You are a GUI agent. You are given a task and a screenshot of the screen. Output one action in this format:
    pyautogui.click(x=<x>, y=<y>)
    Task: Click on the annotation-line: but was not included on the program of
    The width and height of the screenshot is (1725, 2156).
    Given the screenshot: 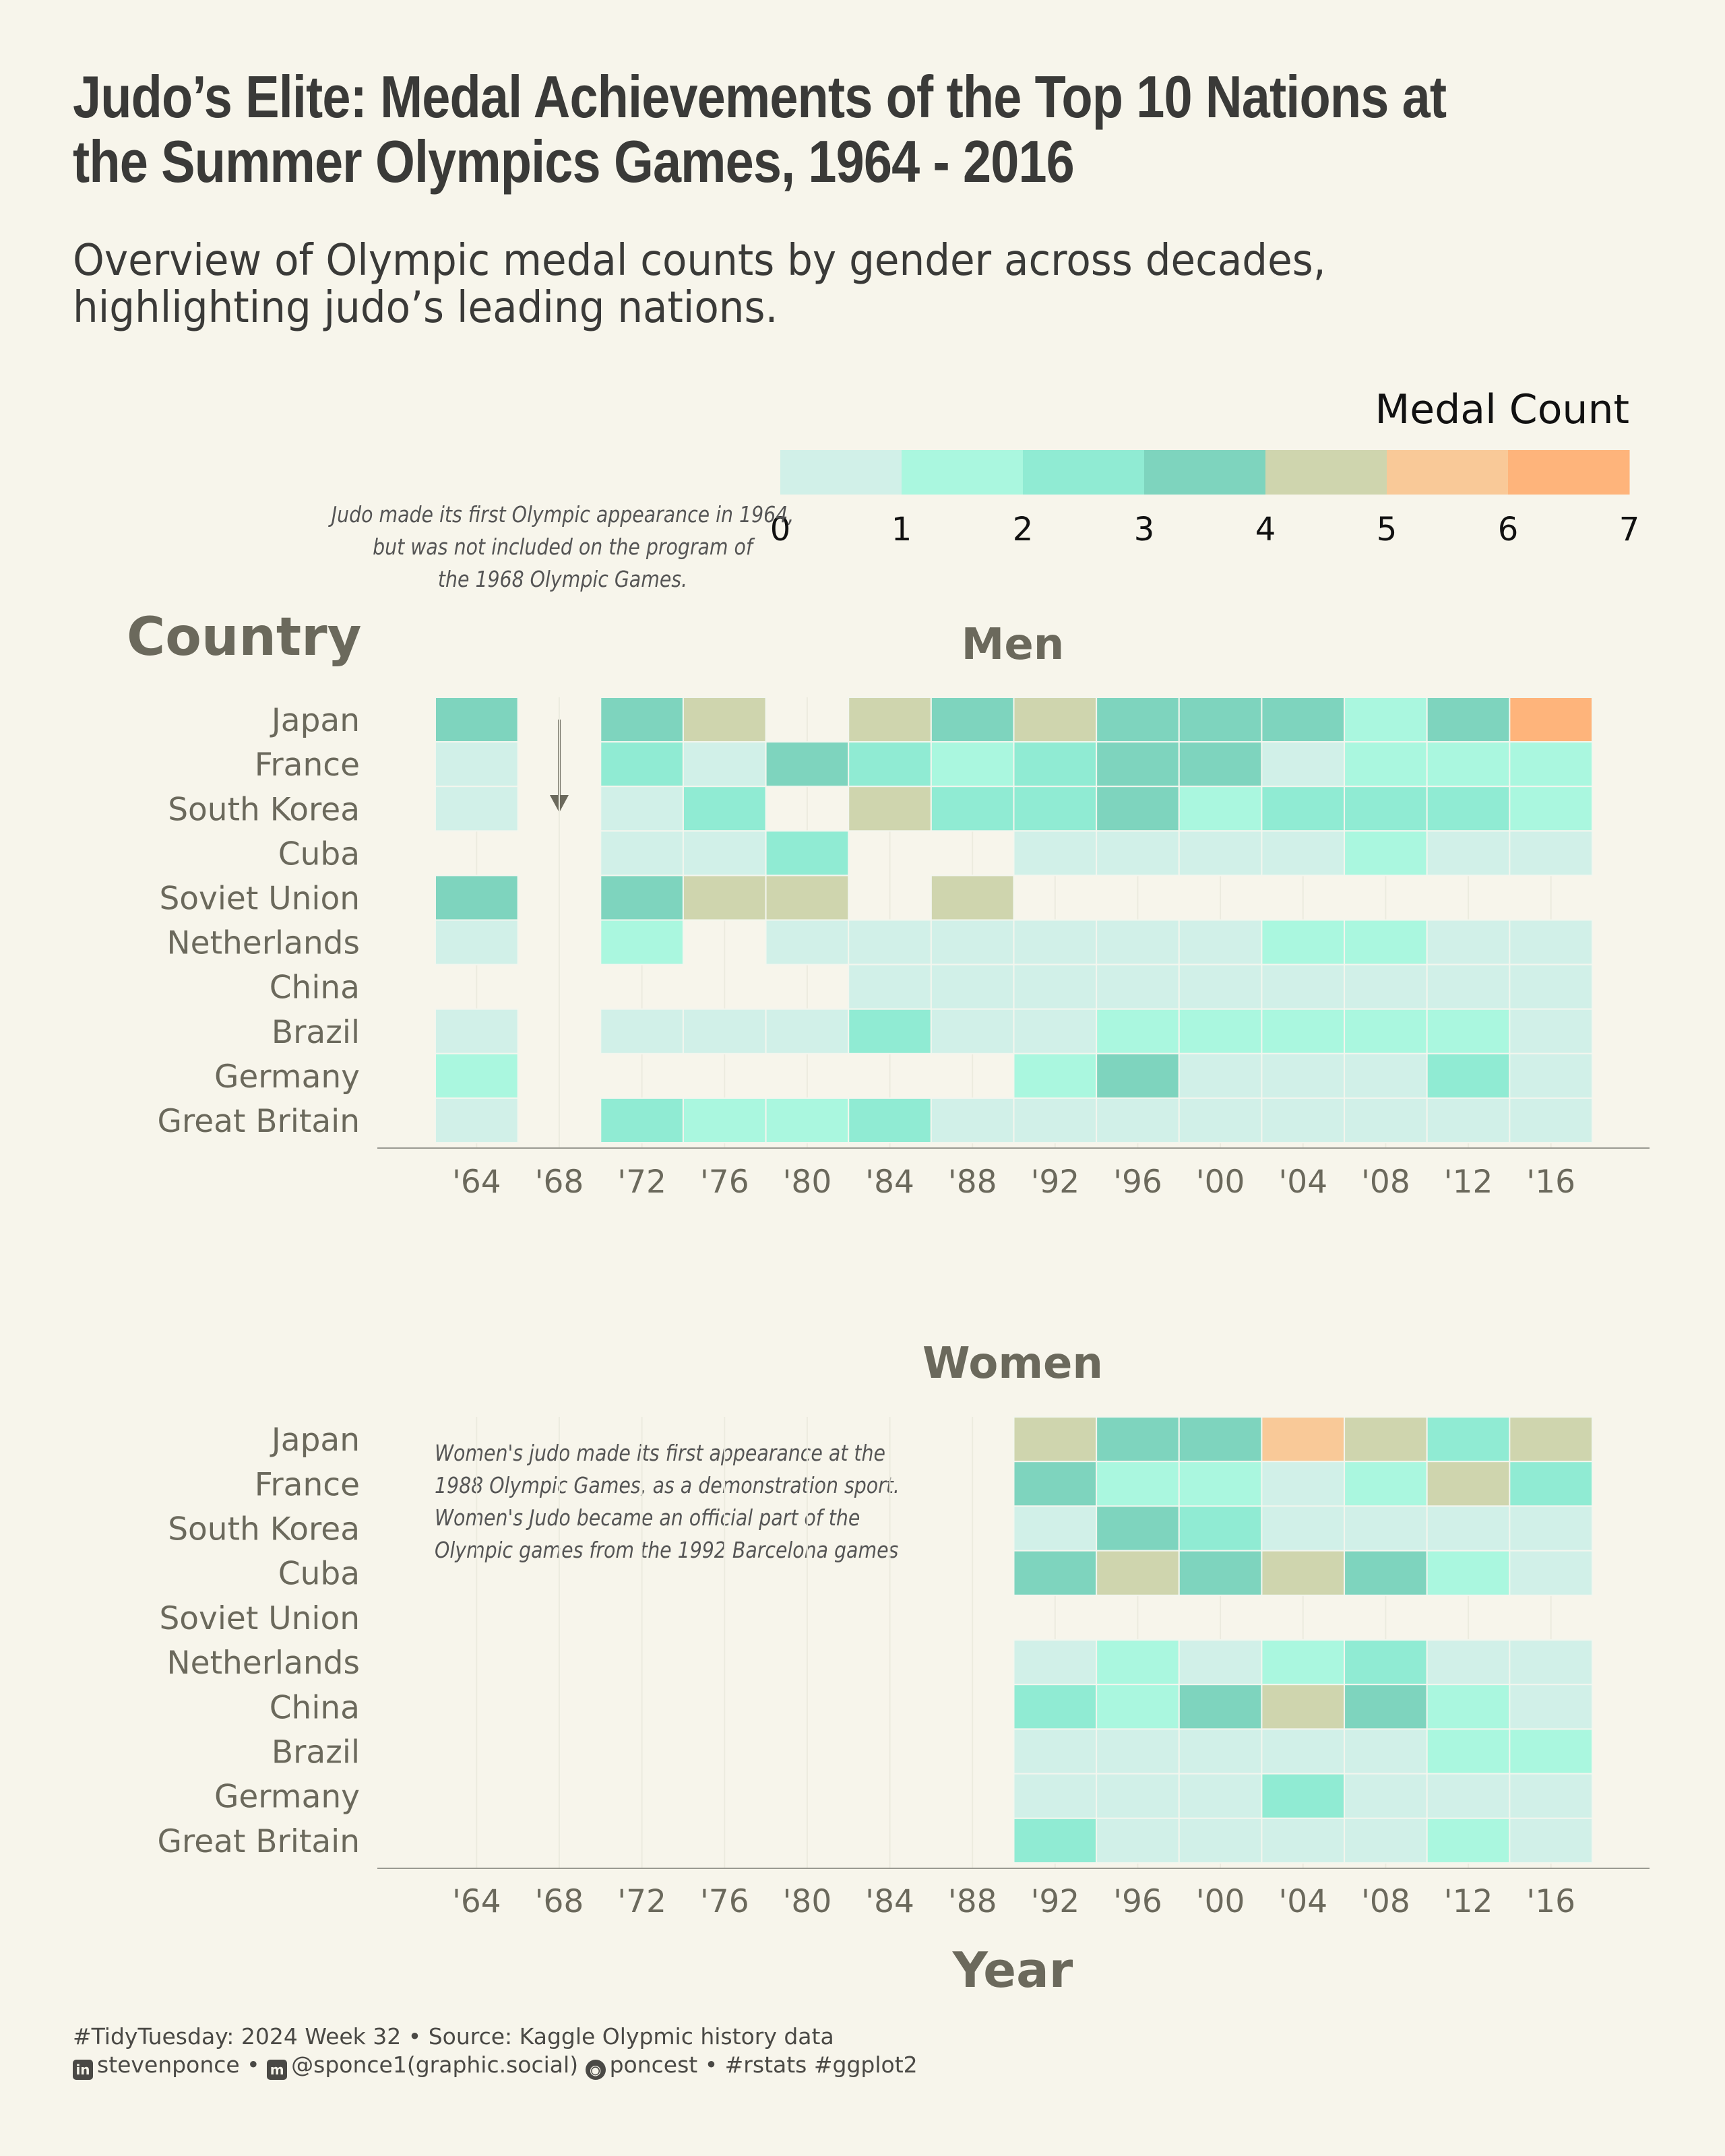 What is the action you would take?
    pyautogui.click(x=564, y=547)
    